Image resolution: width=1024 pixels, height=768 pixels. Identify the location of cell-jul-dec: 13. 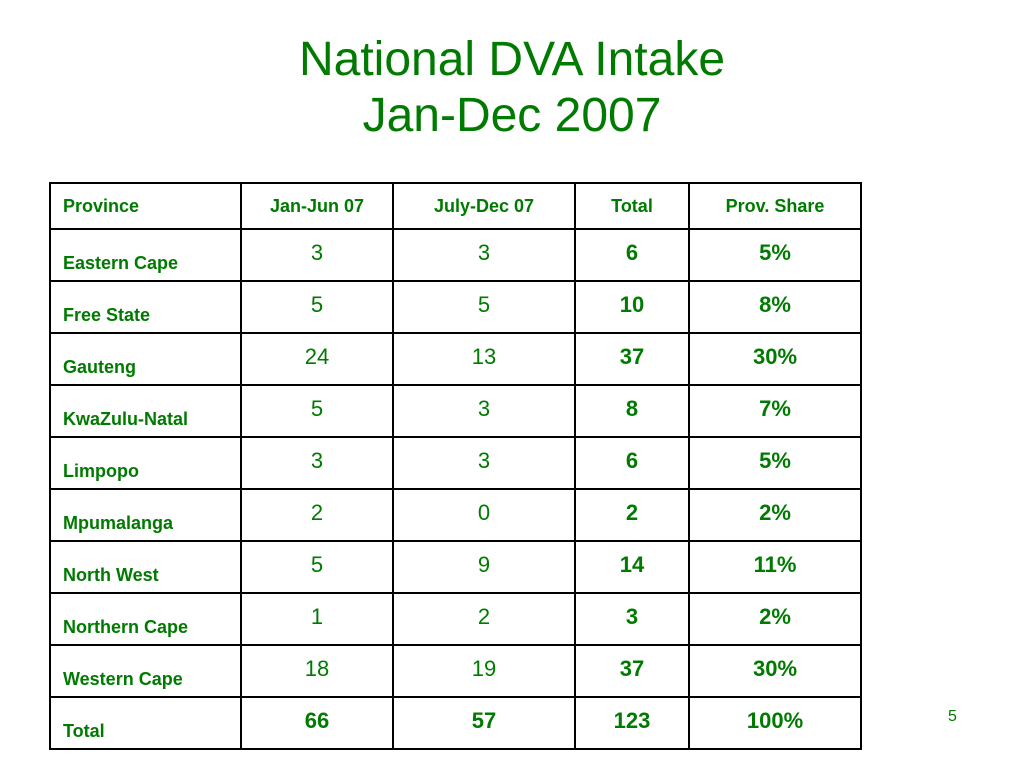
(484, 359).